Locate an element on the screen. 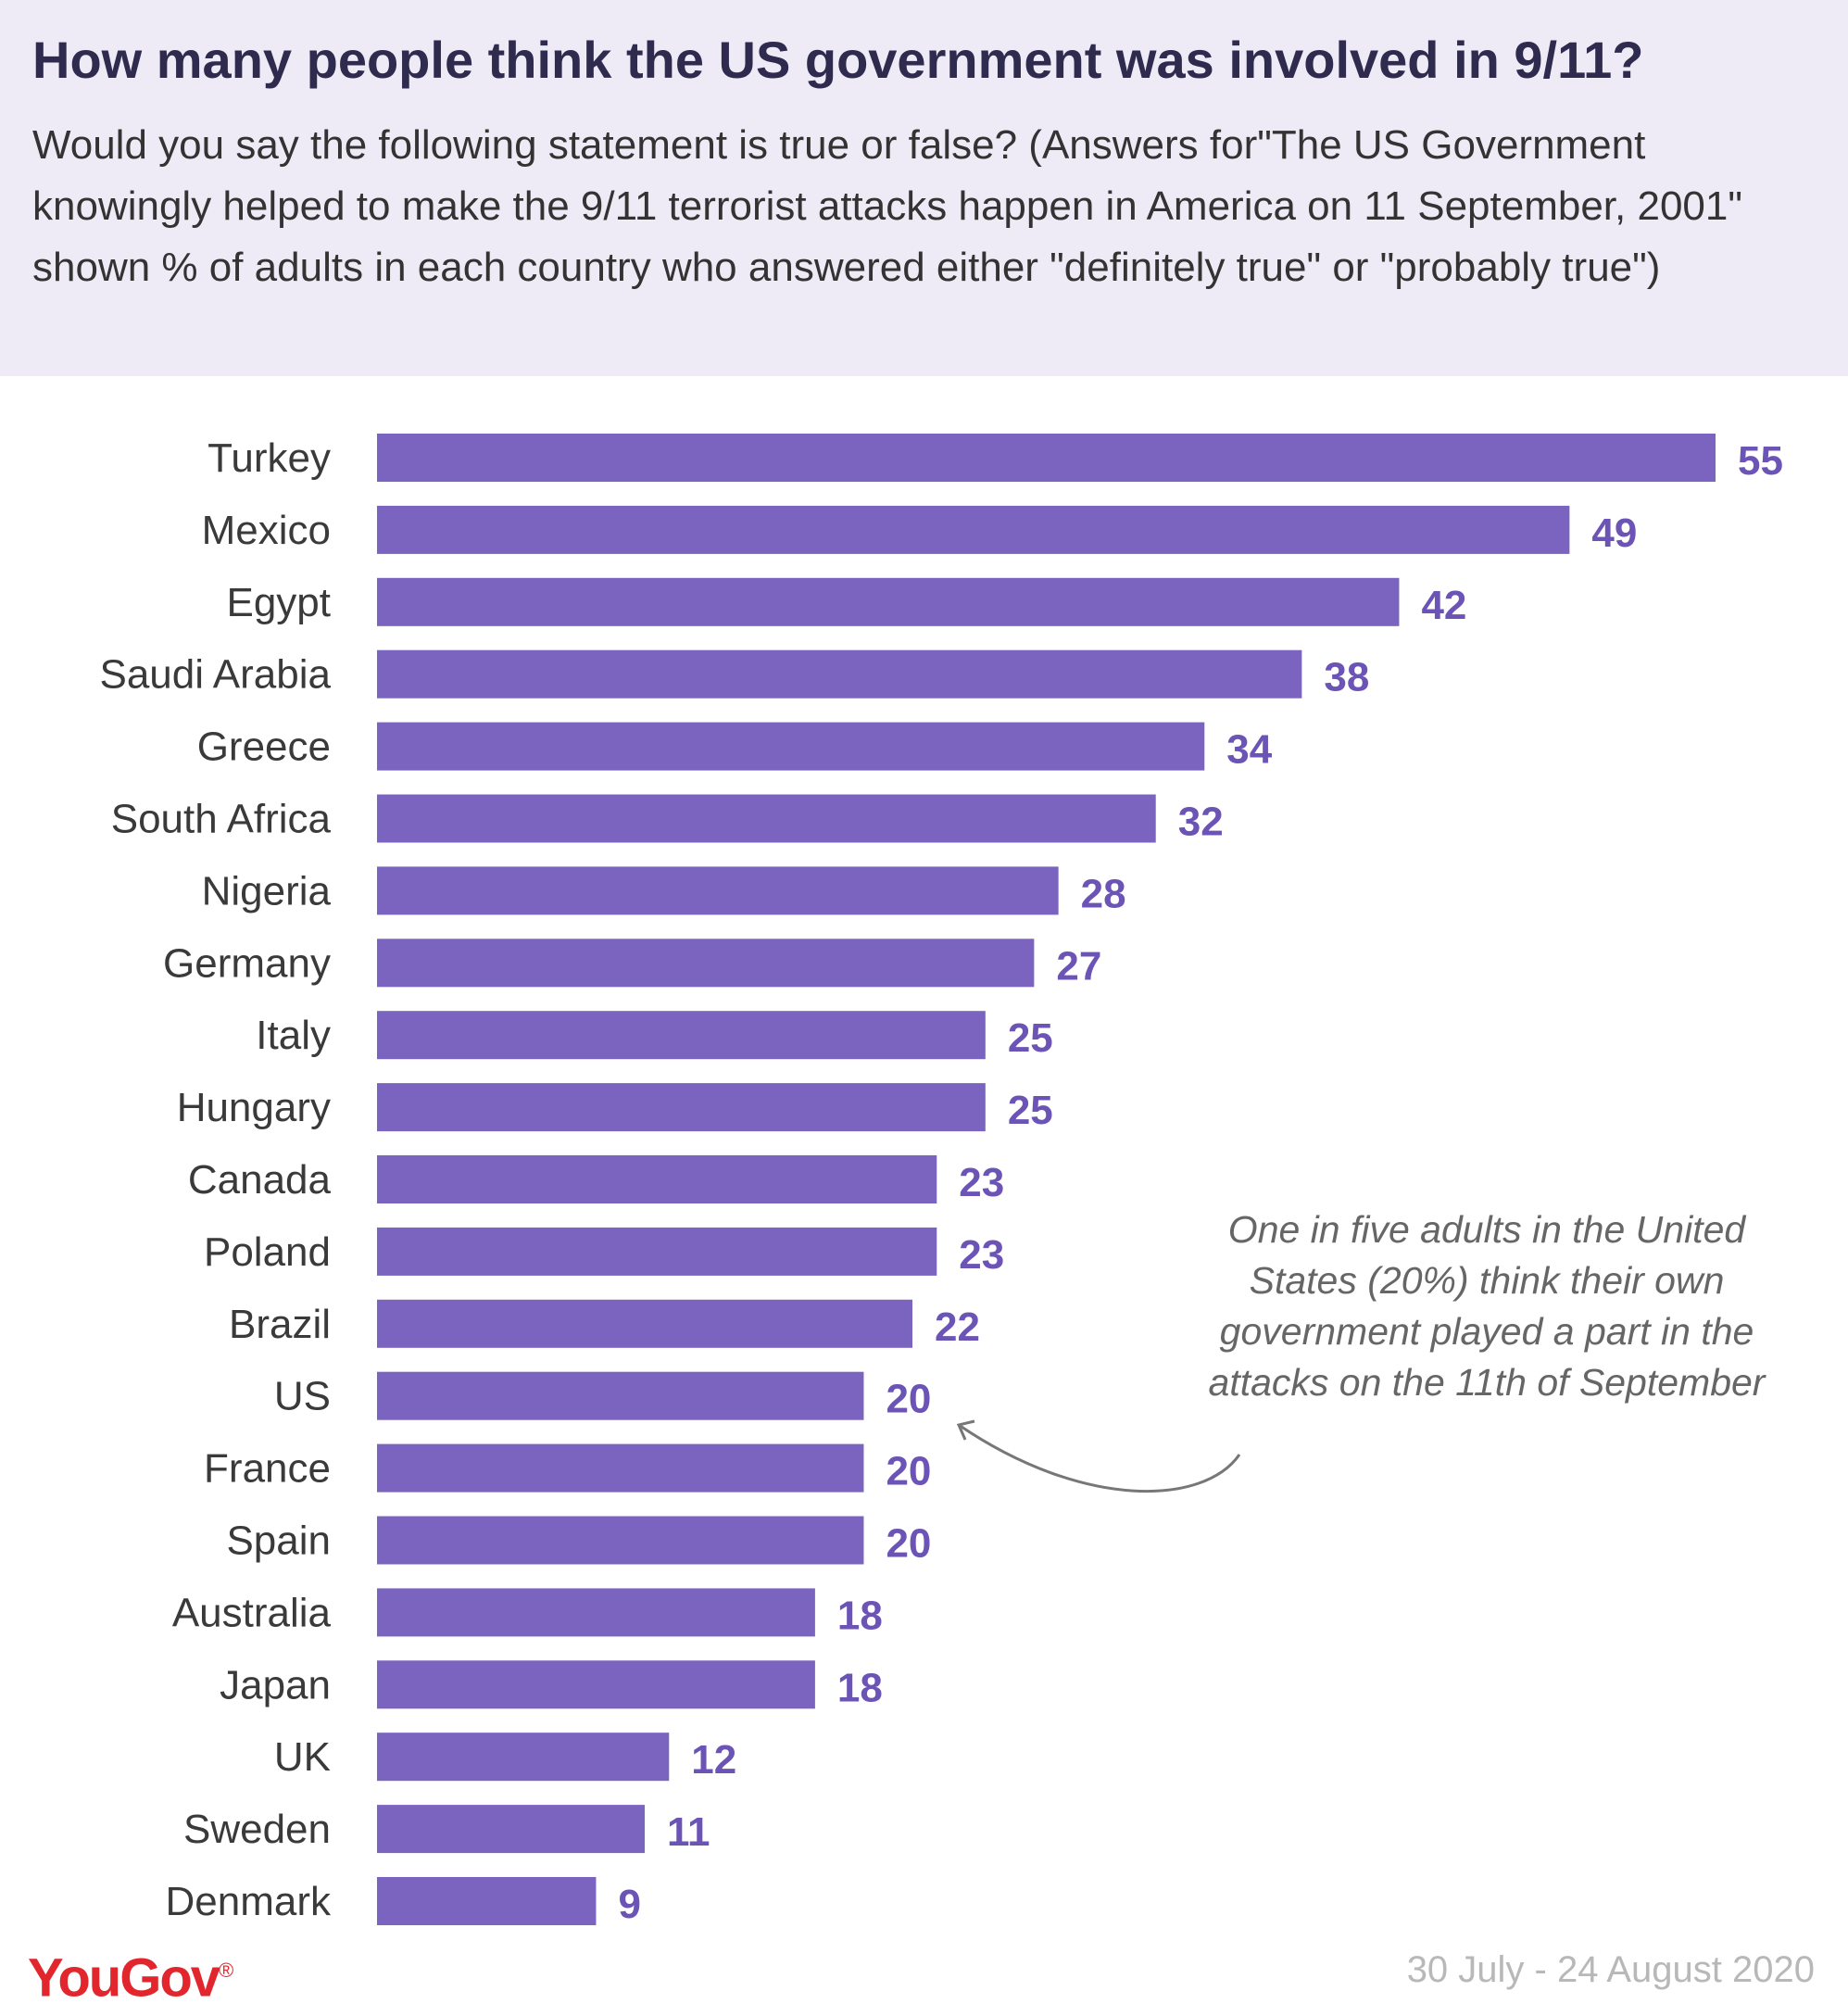 This screenshot has width=1848, height=2016. value-label: 27 is located at coordinates (1078, 966).